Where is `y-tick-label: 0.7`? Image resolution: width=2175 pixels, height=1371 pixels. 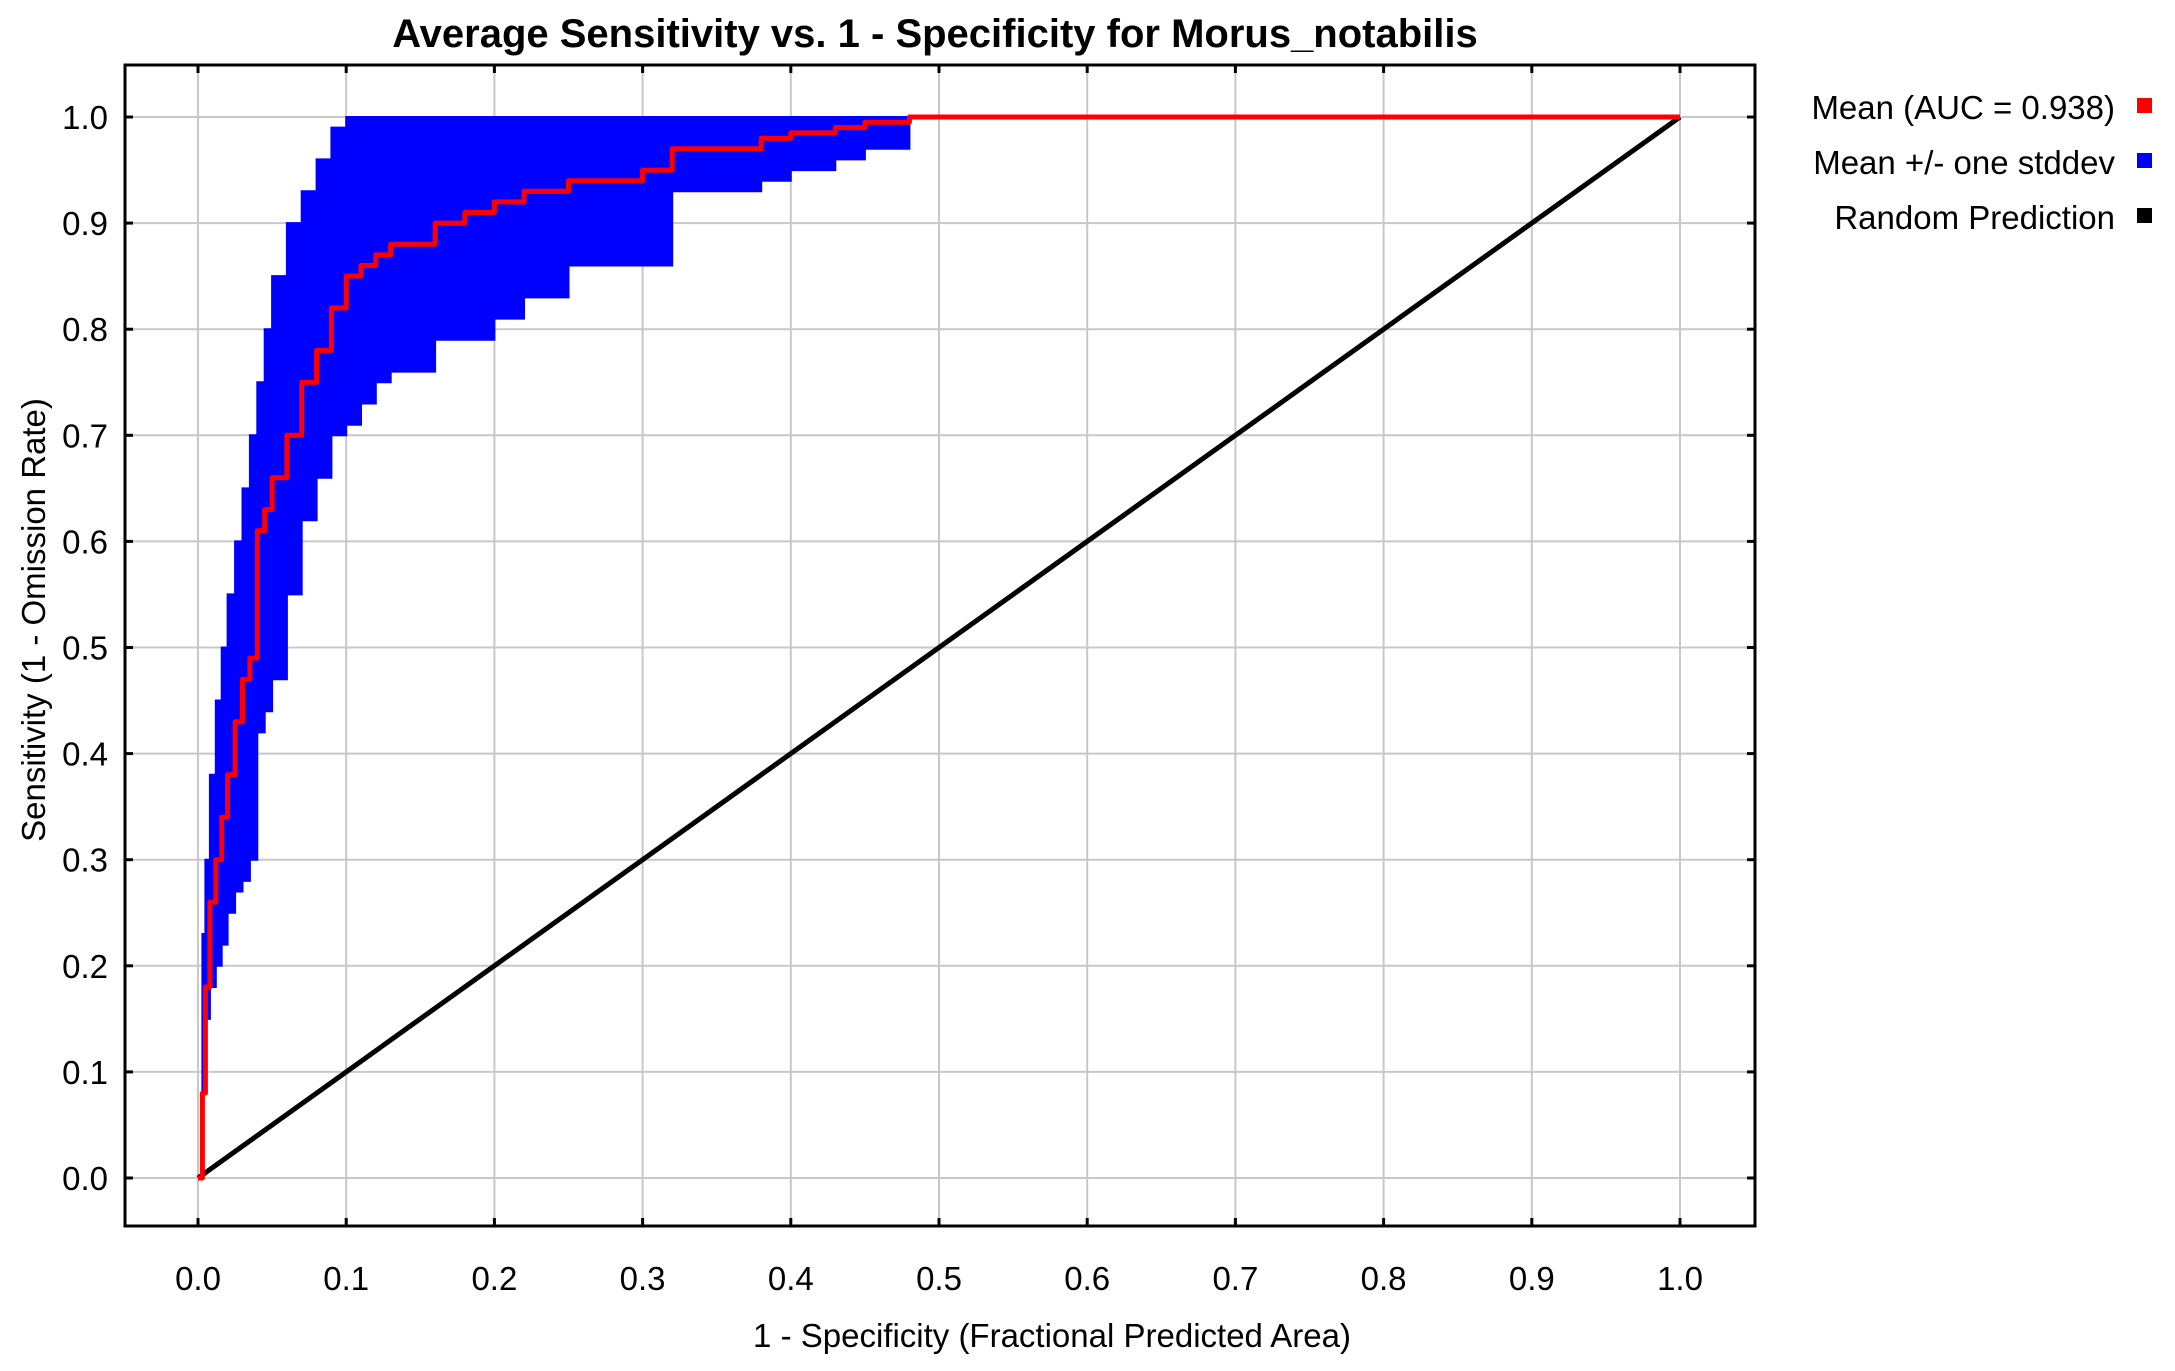 y-tick-label: 0.7 is located at coordinates (85, 435).